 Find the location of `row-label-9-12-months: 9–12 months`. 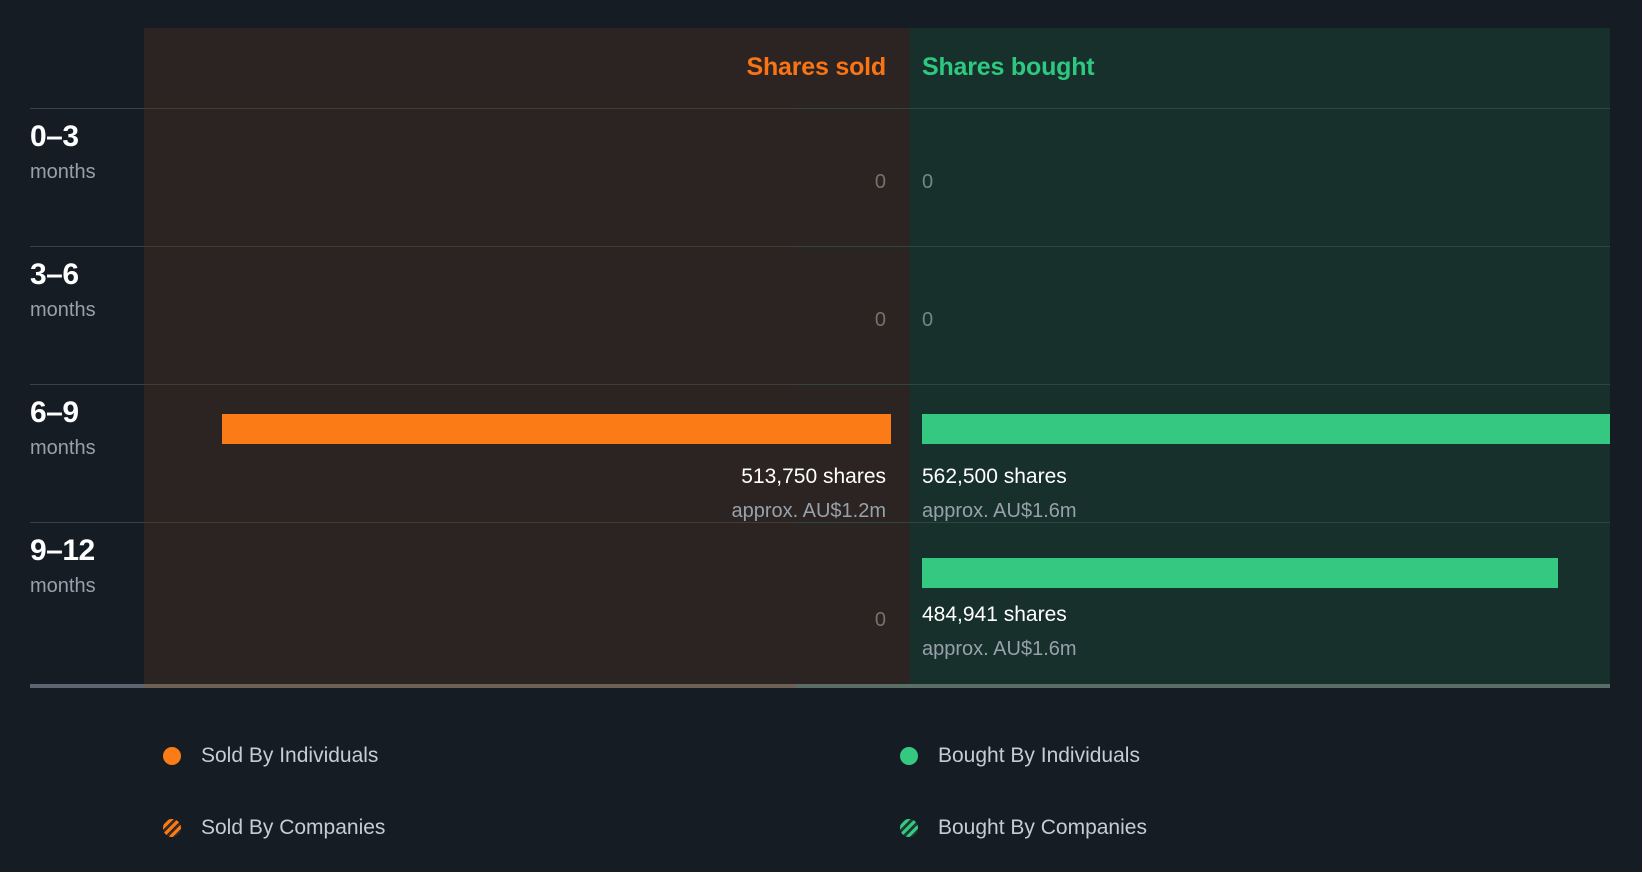

row-label-9-12-months: 9–12 months is located at coordinates (85, 565).